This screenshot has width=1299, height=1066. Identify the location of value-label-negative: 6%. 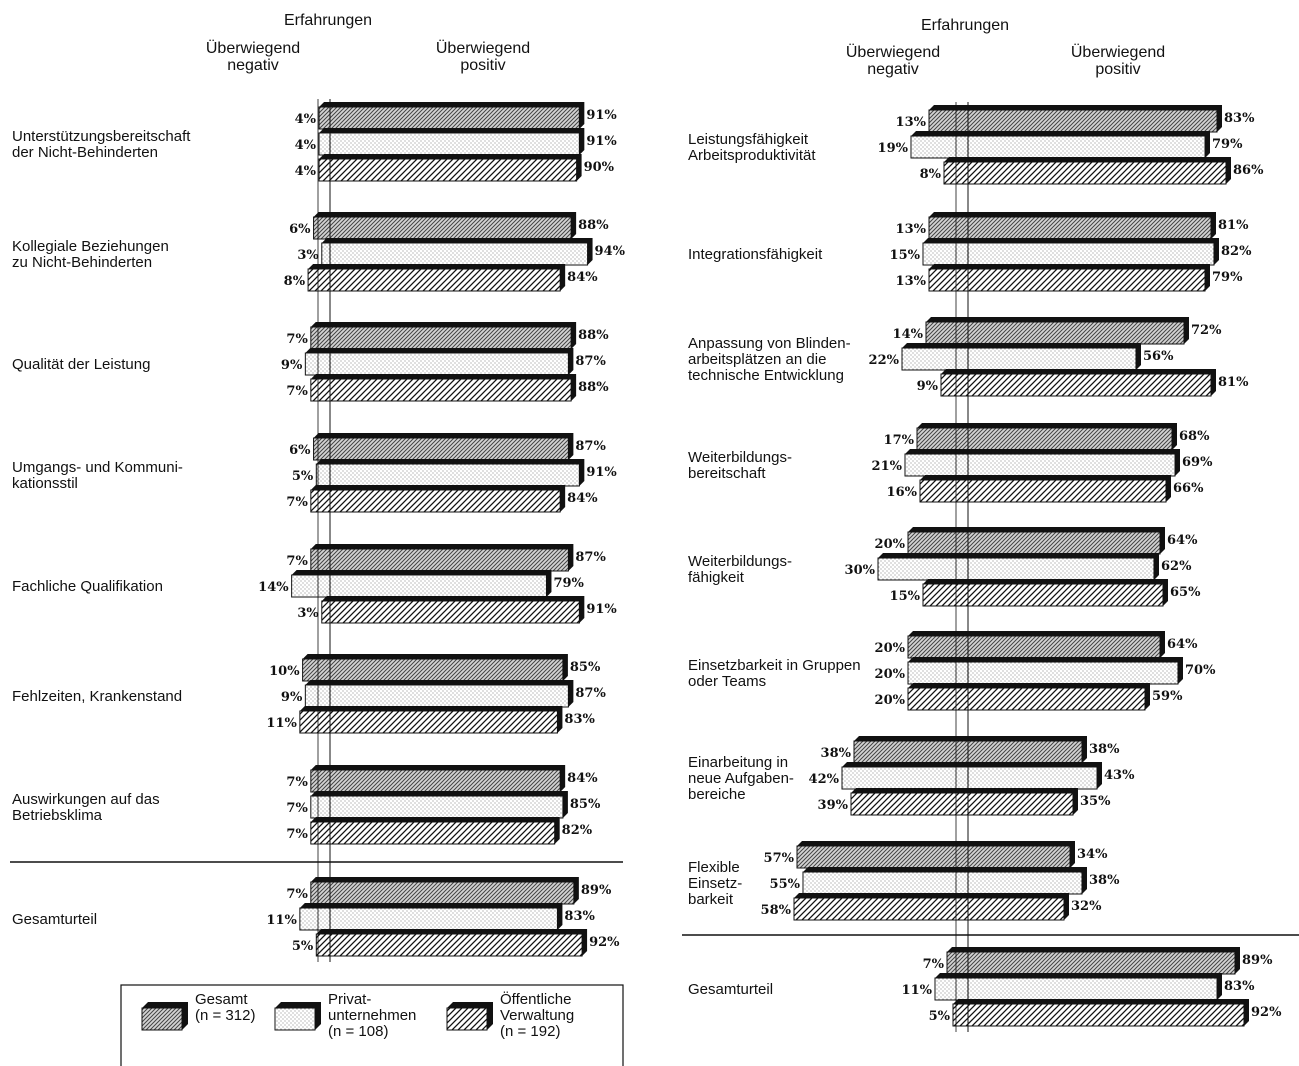
(300, 229).